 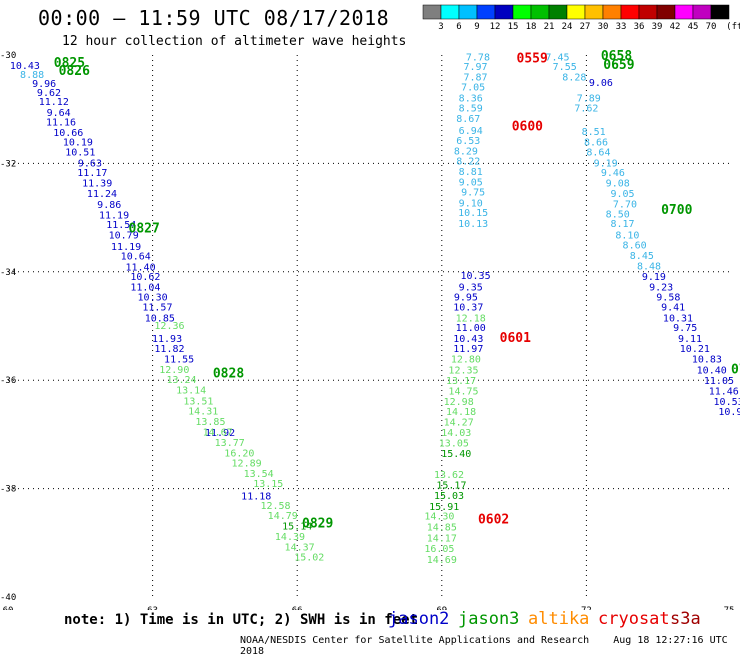 What do you see at coordinates (489, 619) in the screenshot?
I see `satellite-legend-item: jason3` at bounding box center [489, 619].